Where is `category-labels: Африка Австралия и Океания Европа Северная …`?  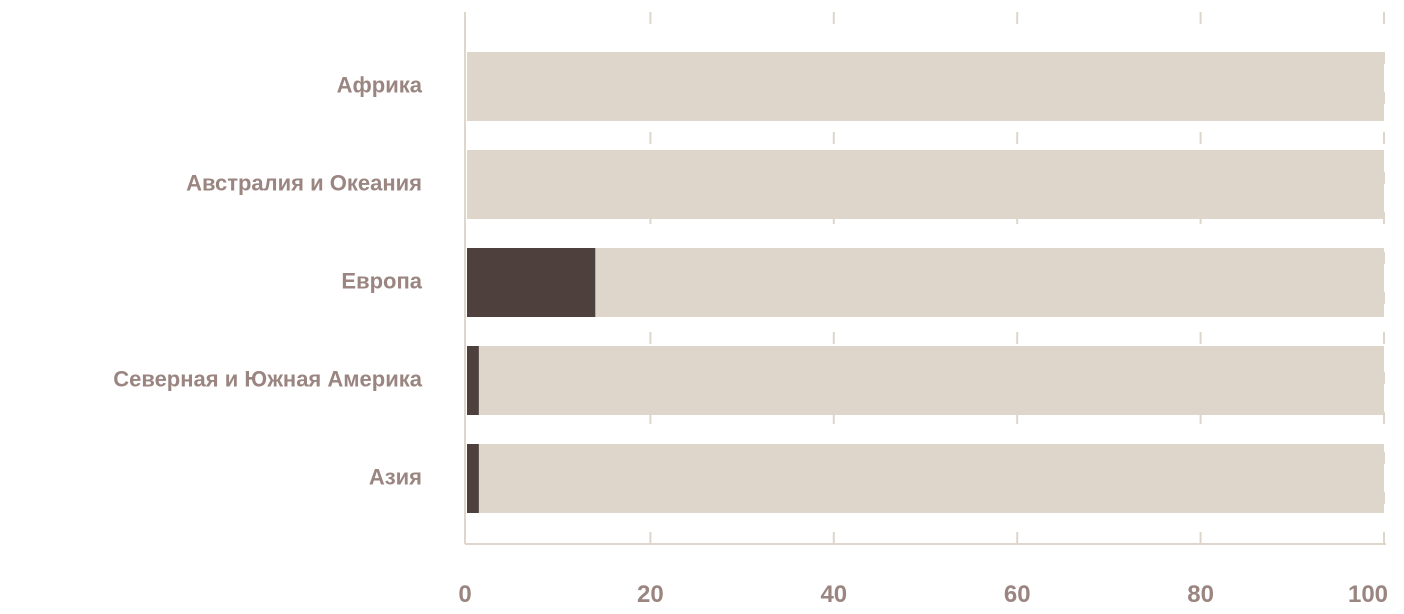
category-labels: Африка Австралия и Океания Европа Северная … is located at coordinates (268, 280).